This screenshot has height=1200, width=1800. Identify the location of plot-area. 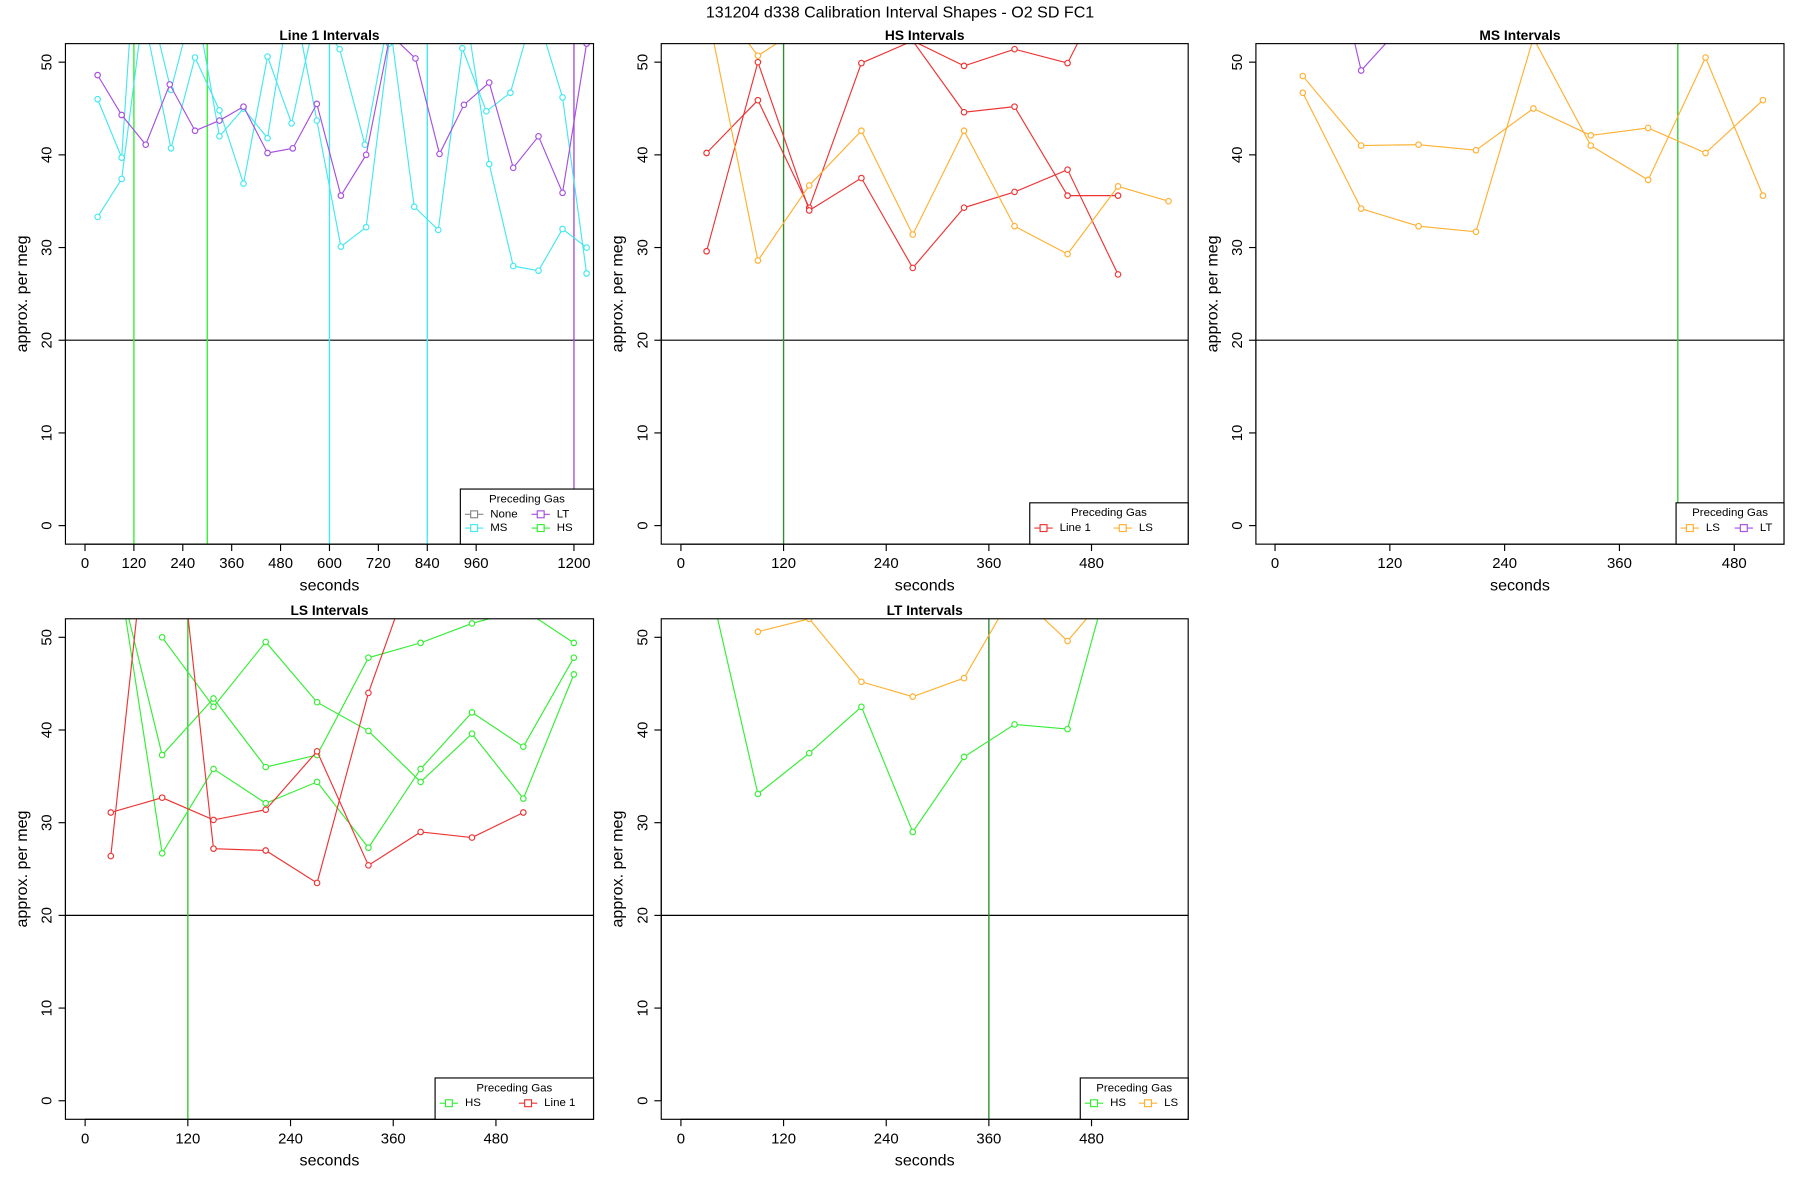
(329, 294).